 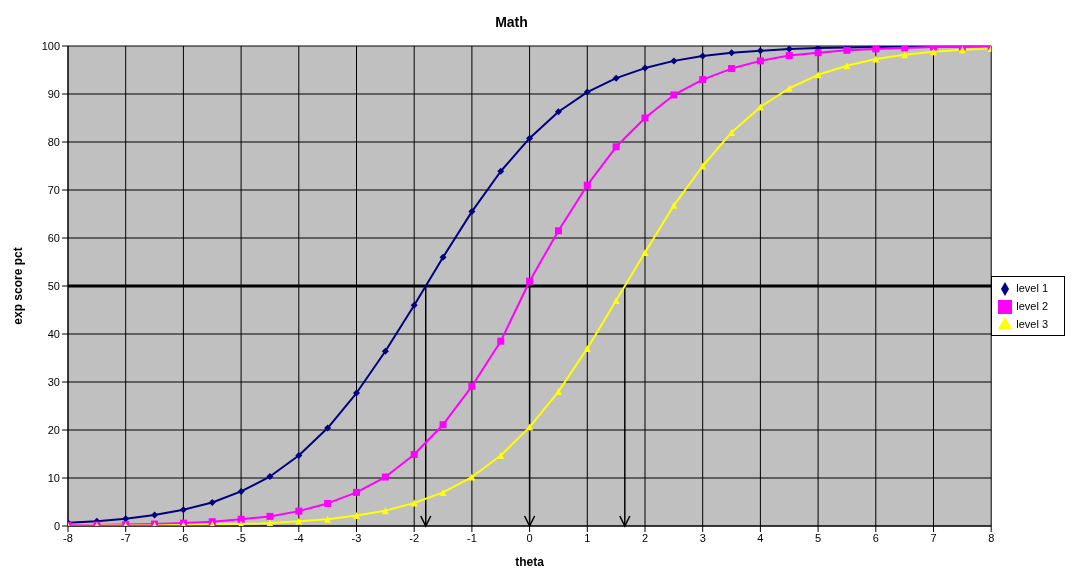 What do you see at coordinates (68, 537) in the screenshot?
I see `x-tick-label: -8` at bounding box center [68, 537].